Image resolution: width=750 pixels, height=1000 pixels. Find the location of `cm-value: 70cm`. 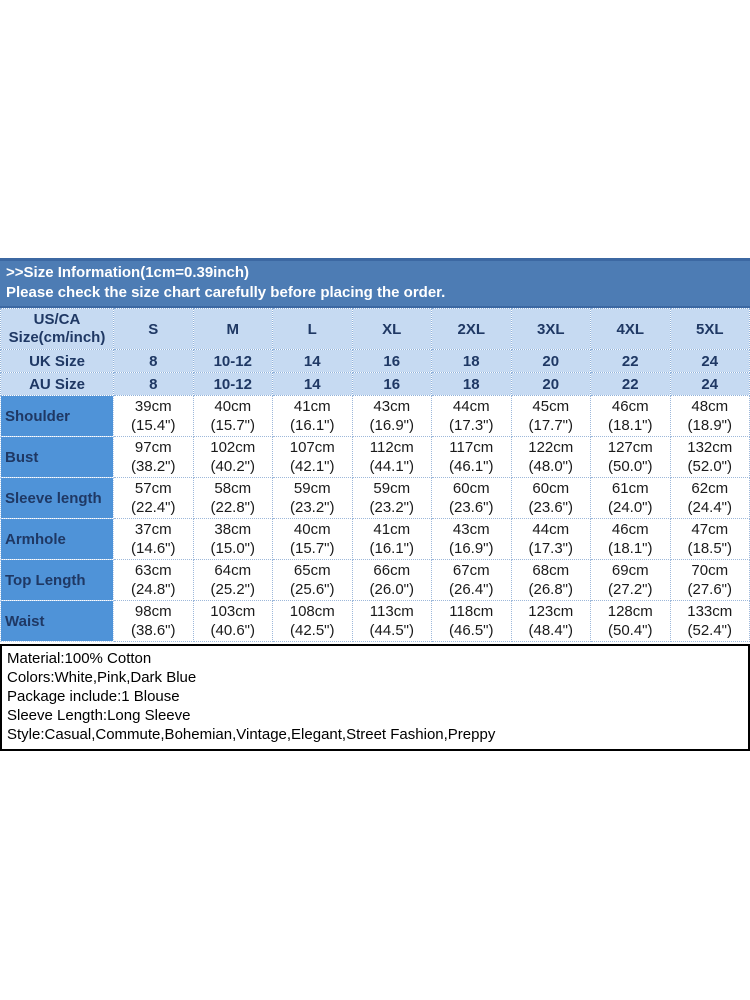

cm-value: 70cm is located at coordinates (710, 570).